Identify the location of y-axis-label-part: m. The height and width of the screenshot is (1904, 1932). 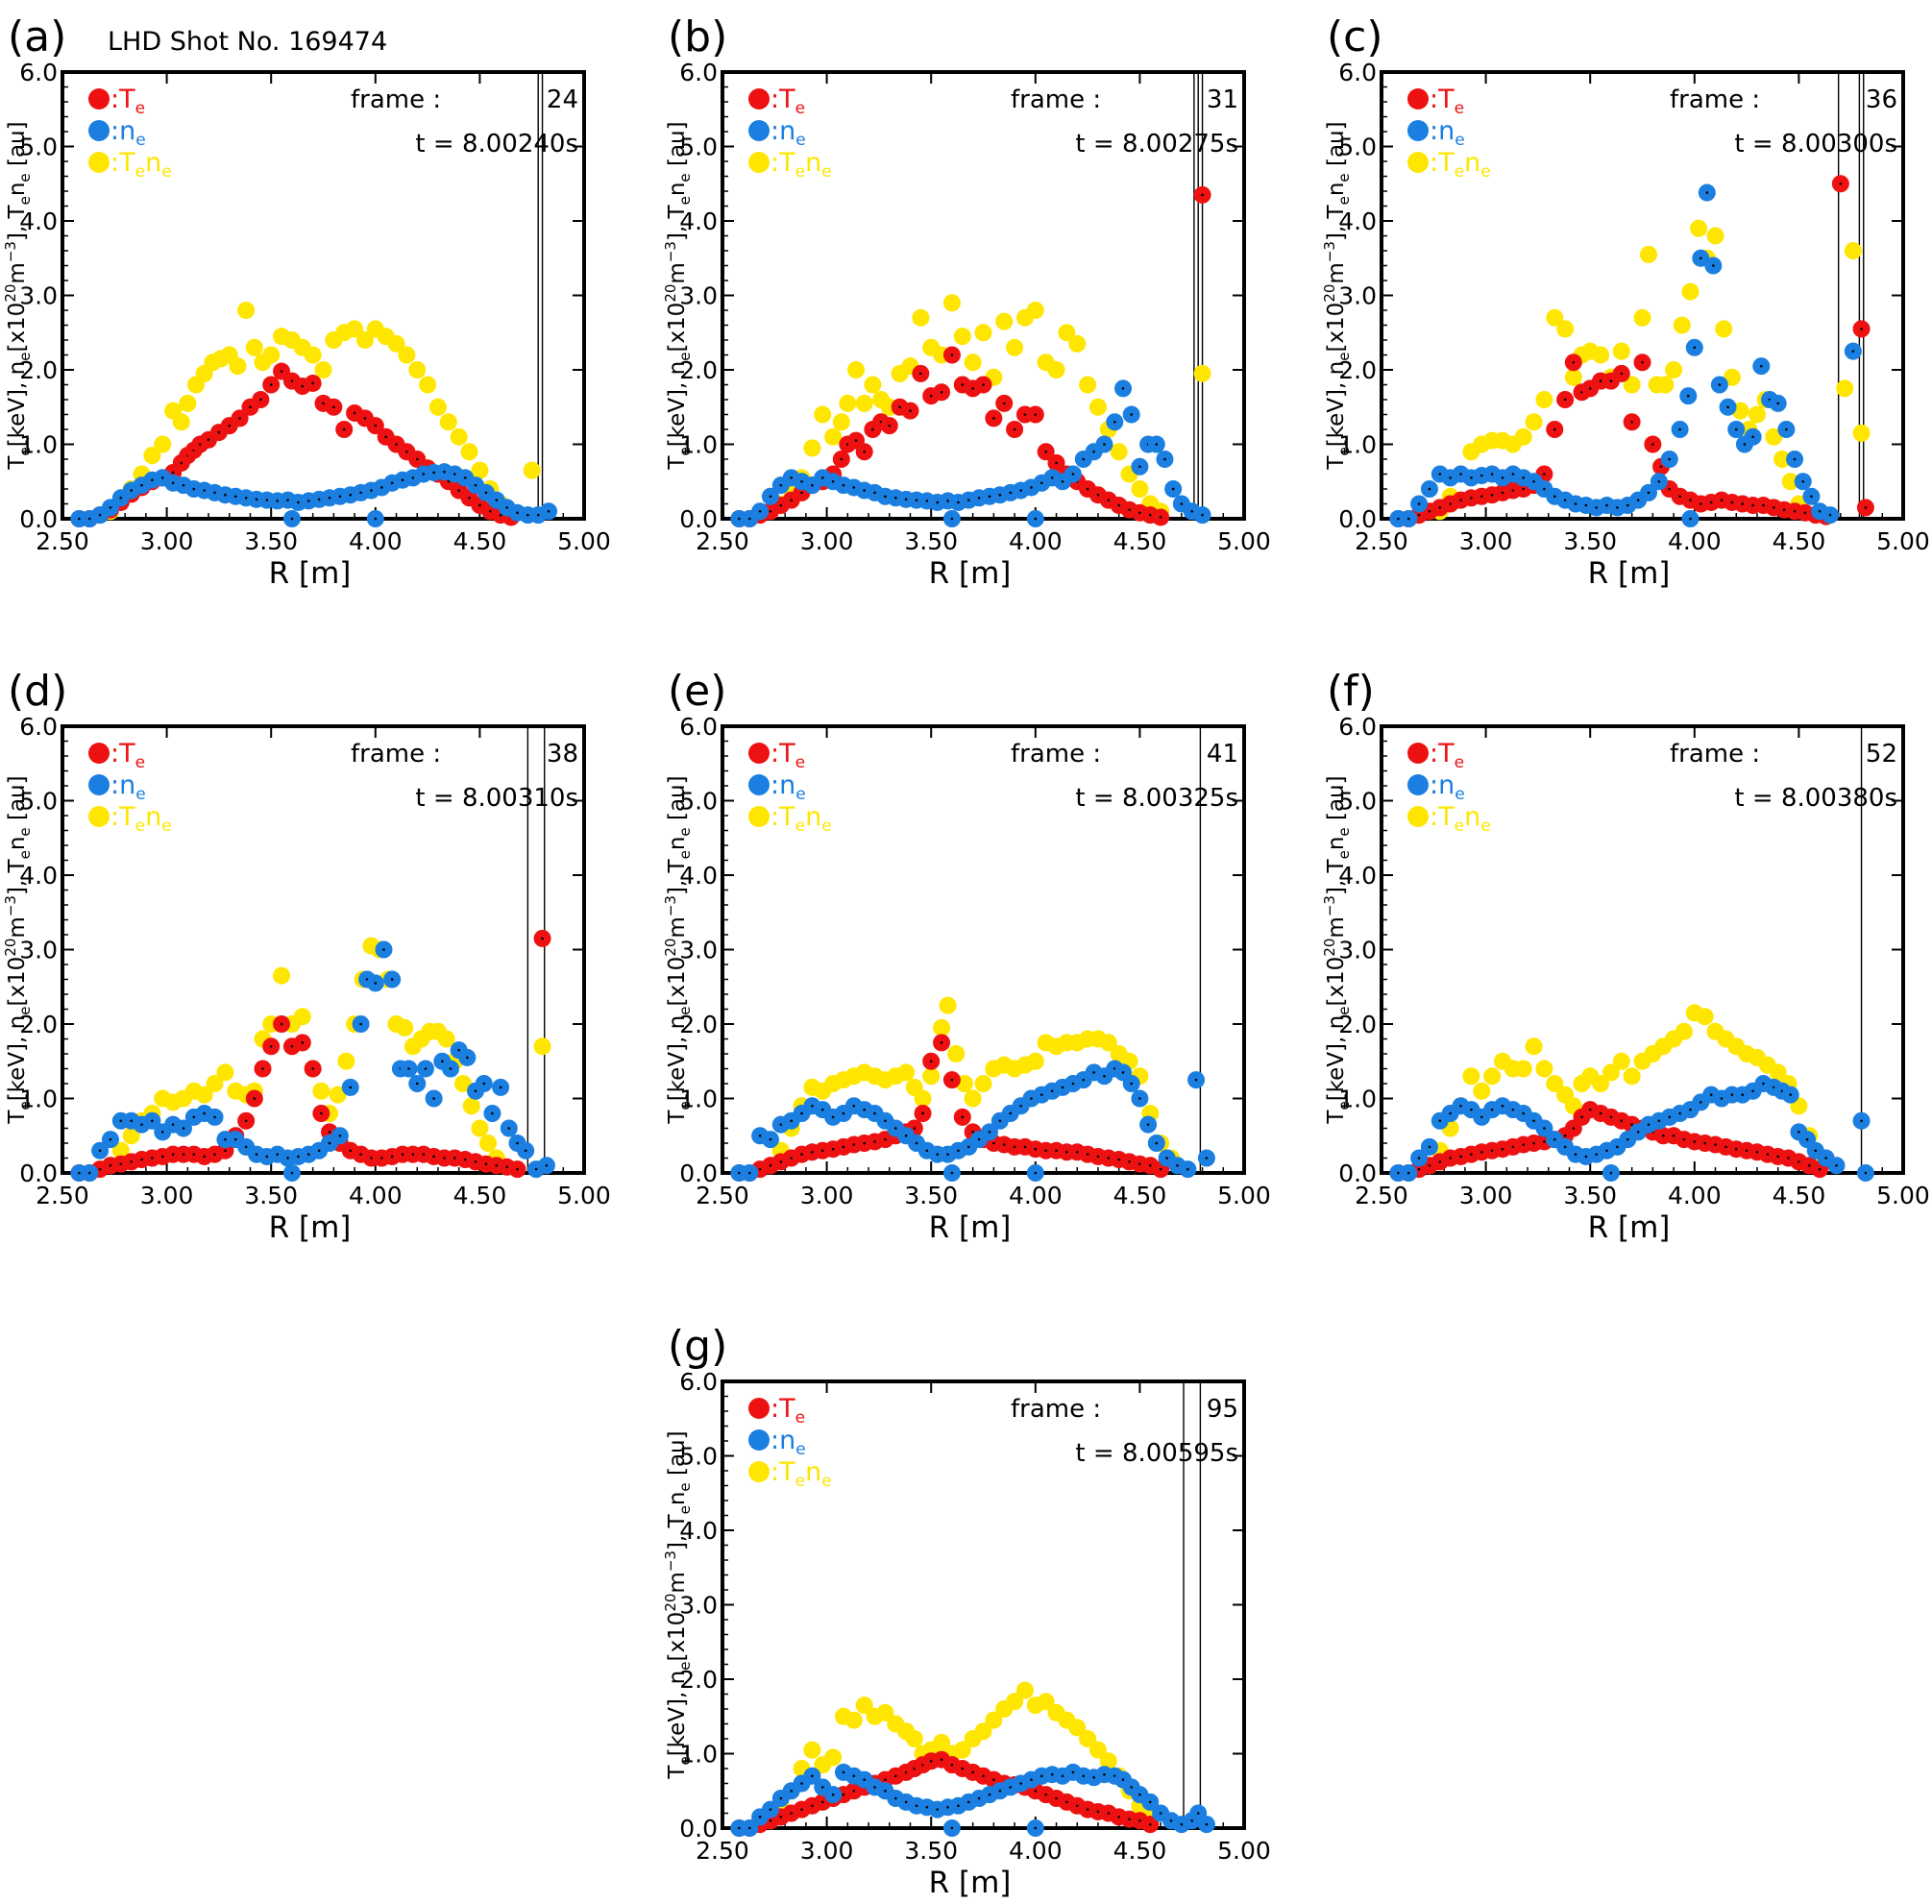
(677, 1582).